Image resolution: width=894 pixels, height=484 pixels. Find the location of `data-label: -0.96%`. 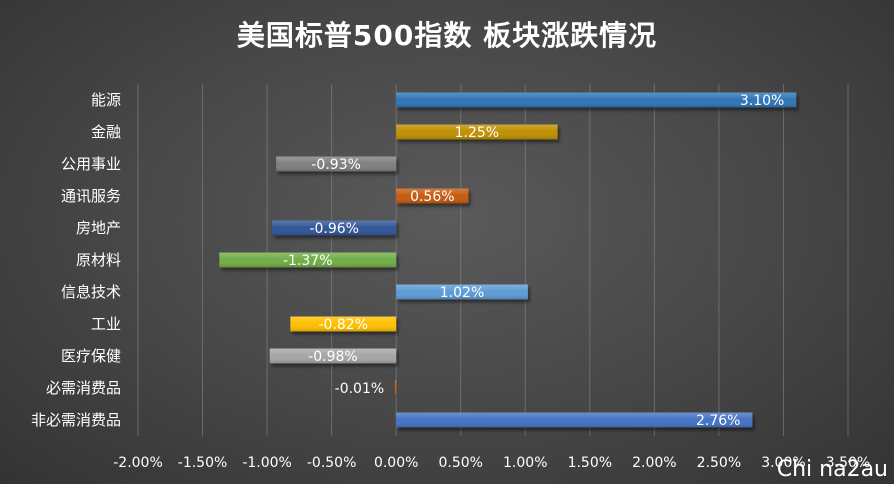

data-label: -0.96% is located at coordinates (334, 229).